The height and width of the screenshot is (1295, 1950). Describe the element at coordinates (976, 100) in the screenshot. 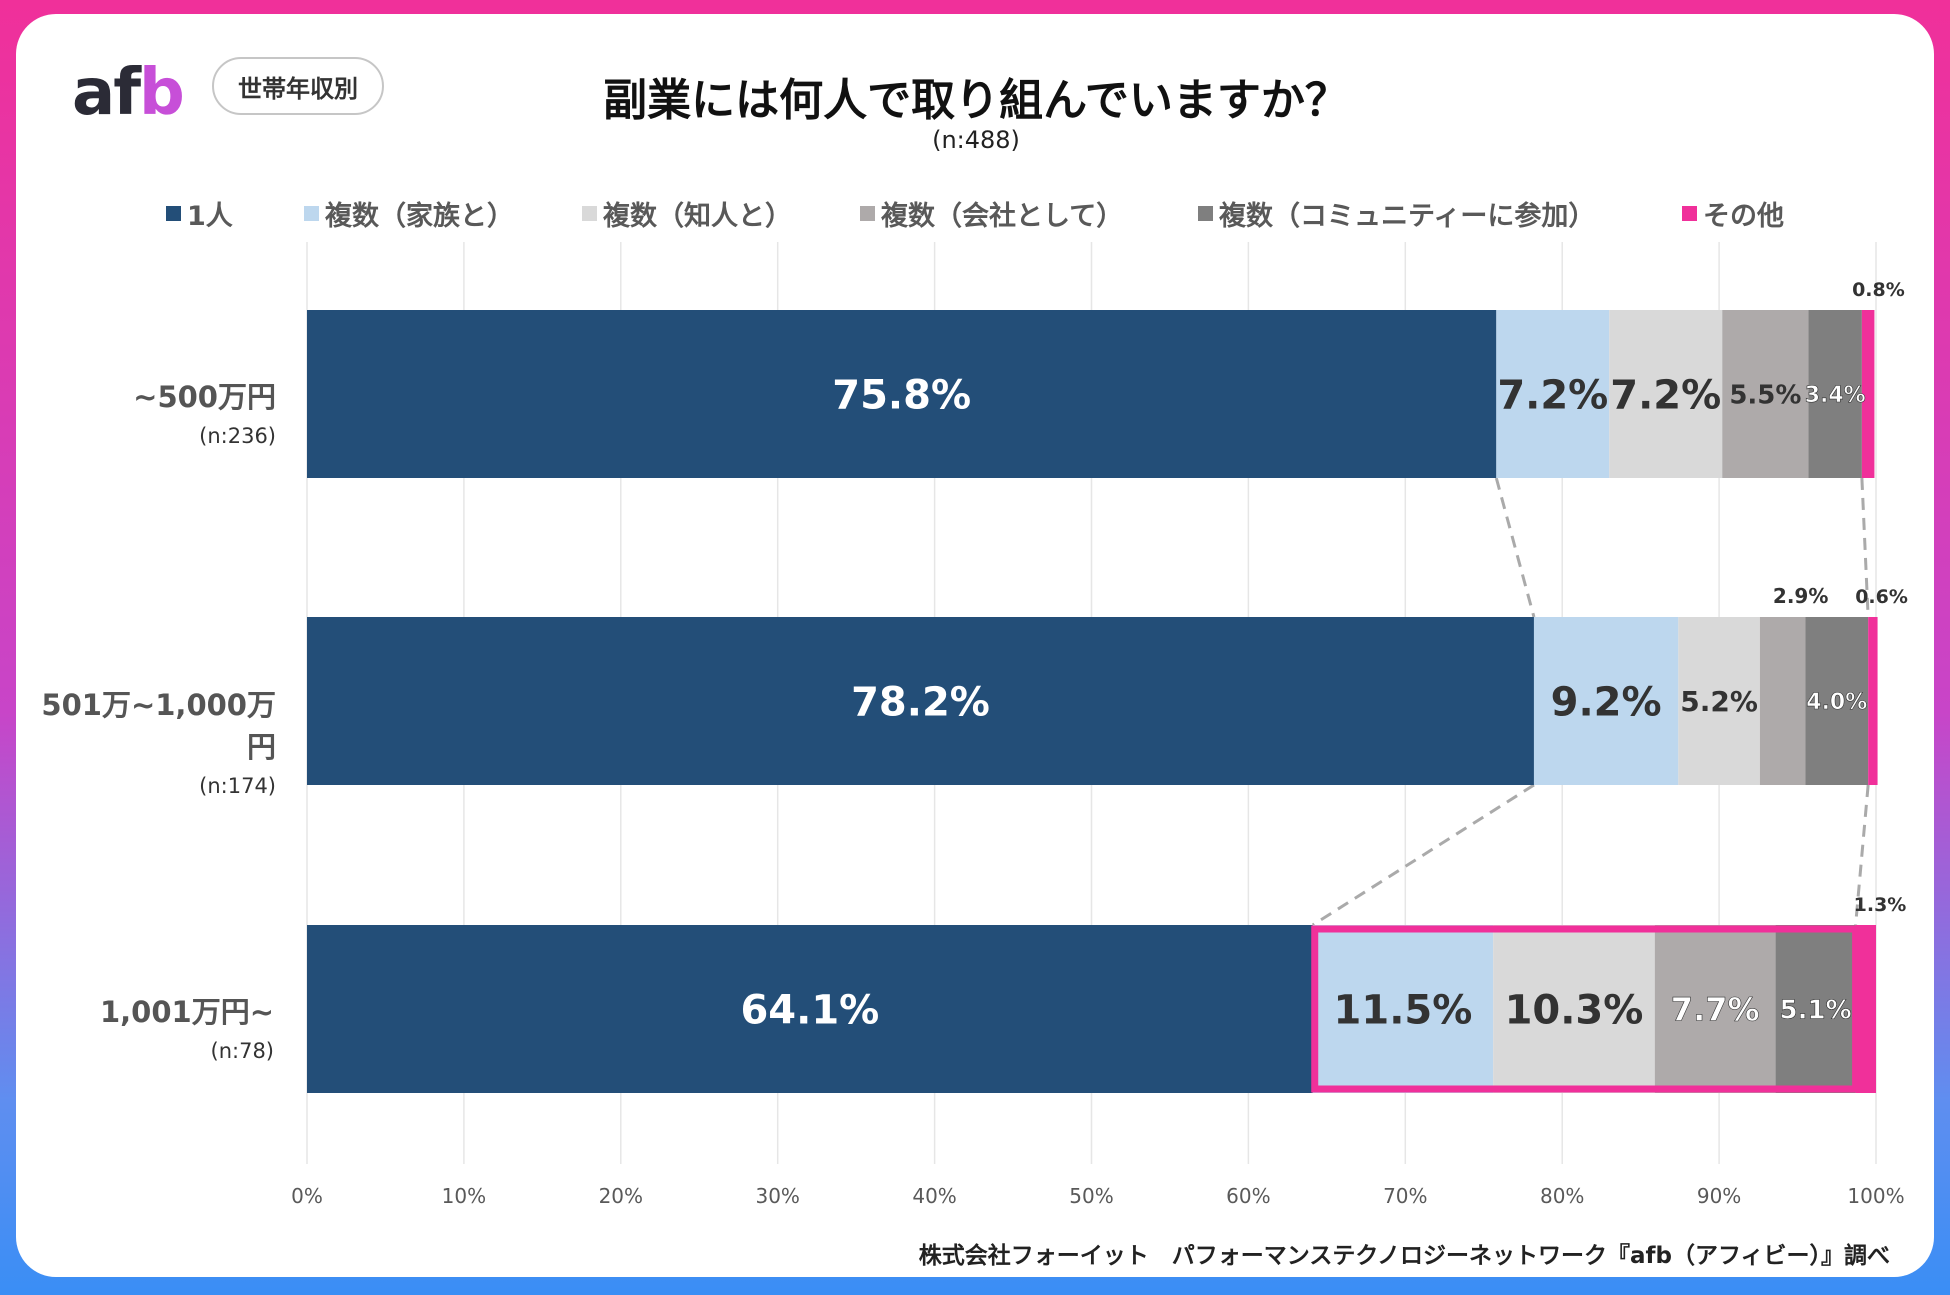

I see `chart-title: 副業には何人で取り組んでいますか？` at that location.